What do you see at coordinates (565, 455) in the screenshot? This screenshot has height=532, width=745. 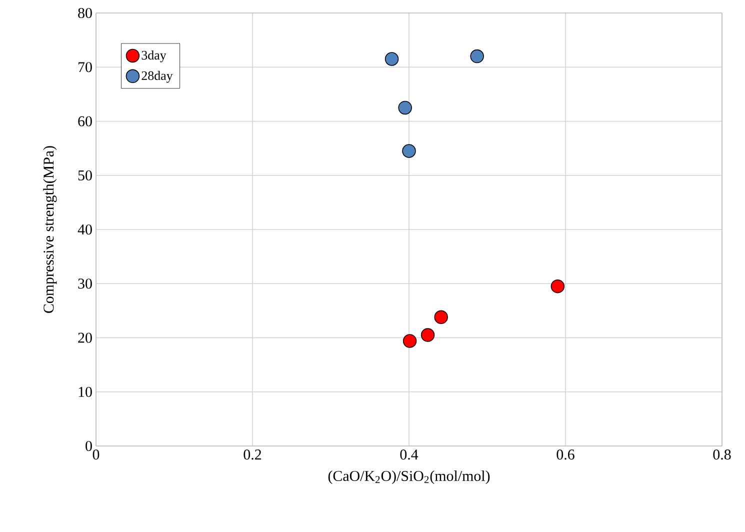 I see `x-tick-label: 0.6` at bounding box center [565, 455].